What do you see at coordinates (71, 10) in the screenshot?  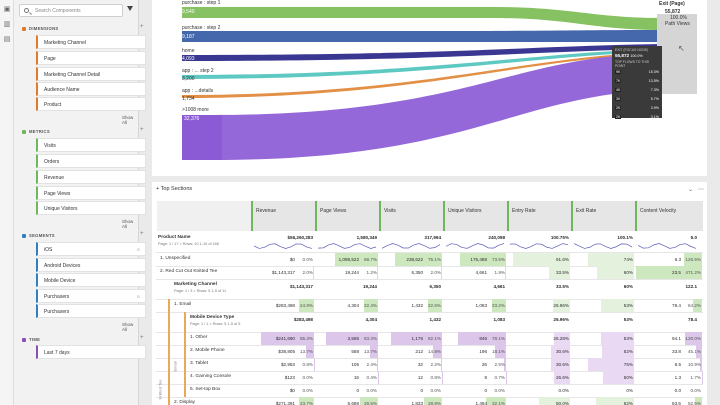 I see `search-input: Search Components` at bounding box center [71, 10].